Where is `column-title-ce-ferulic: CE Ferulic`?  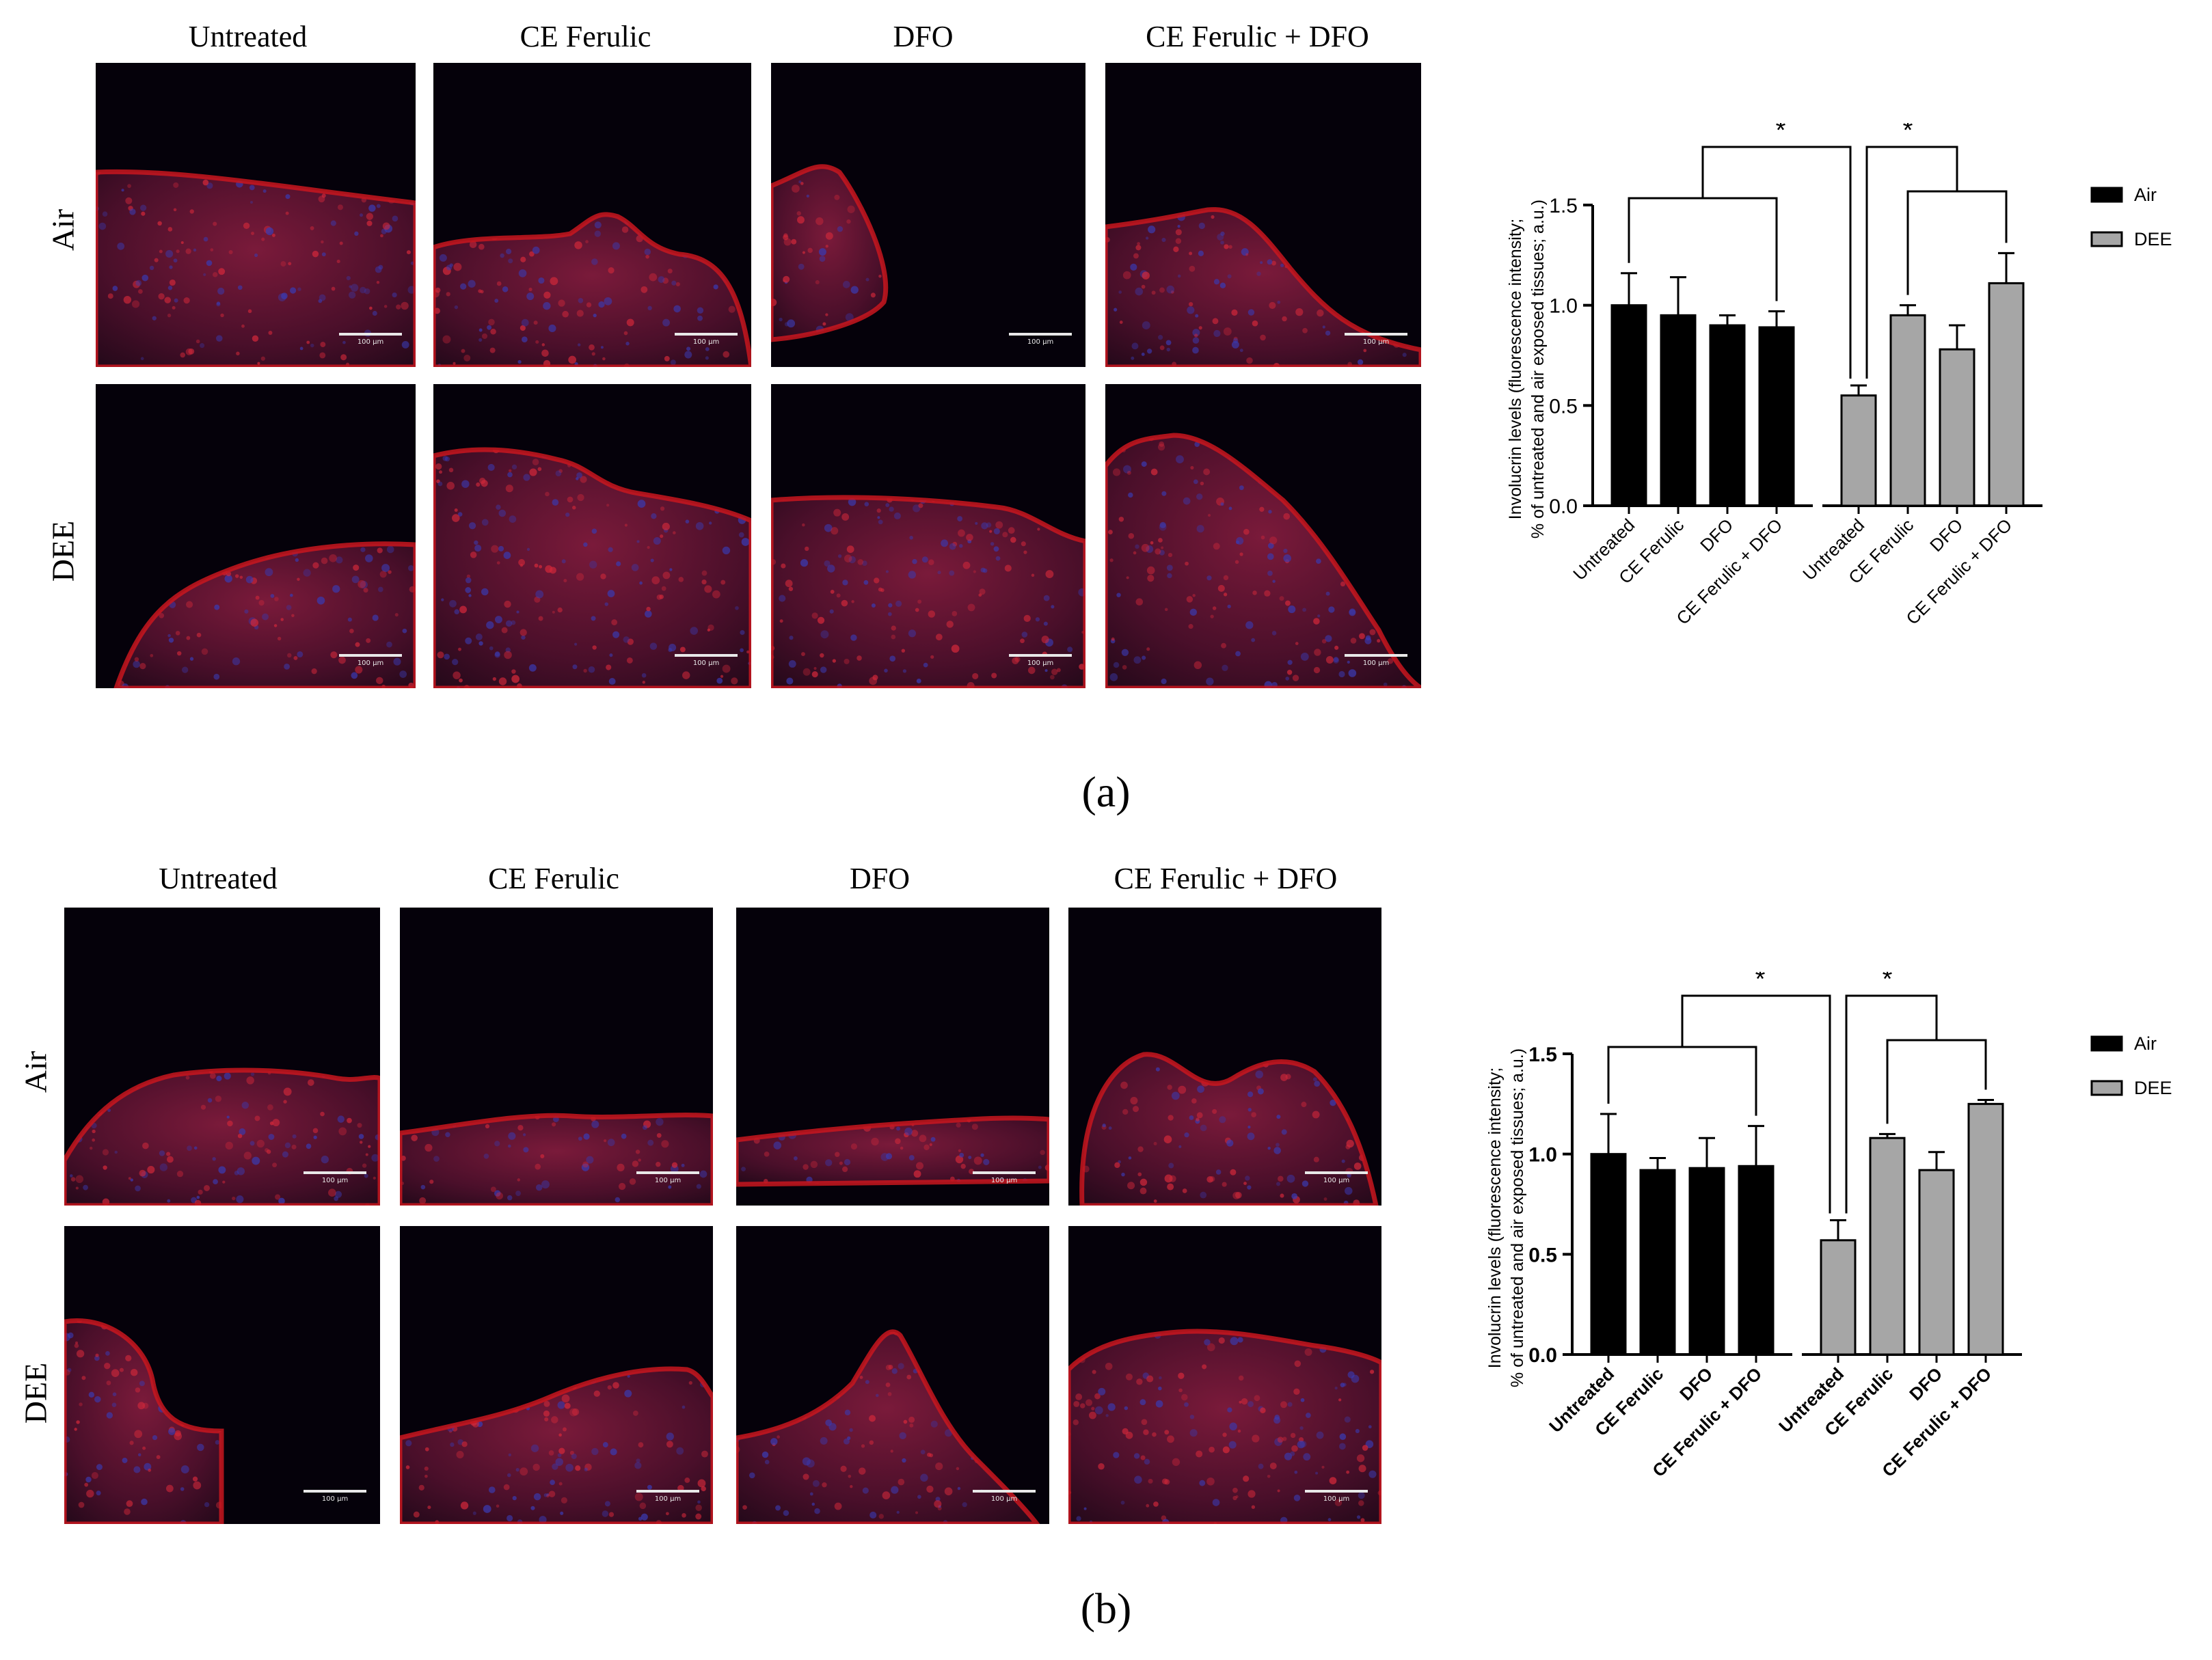 column-title-ce-ferulic: CE Ferulic is located at coordinates (585, 36).